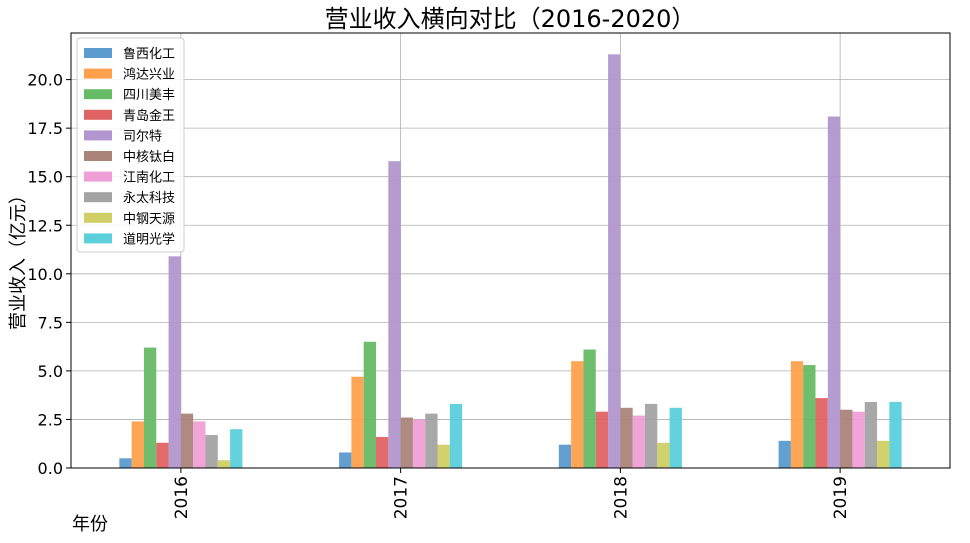 The image size is (970, 543). I want to click on bar-中钢天源-2019, so click(883, 454).